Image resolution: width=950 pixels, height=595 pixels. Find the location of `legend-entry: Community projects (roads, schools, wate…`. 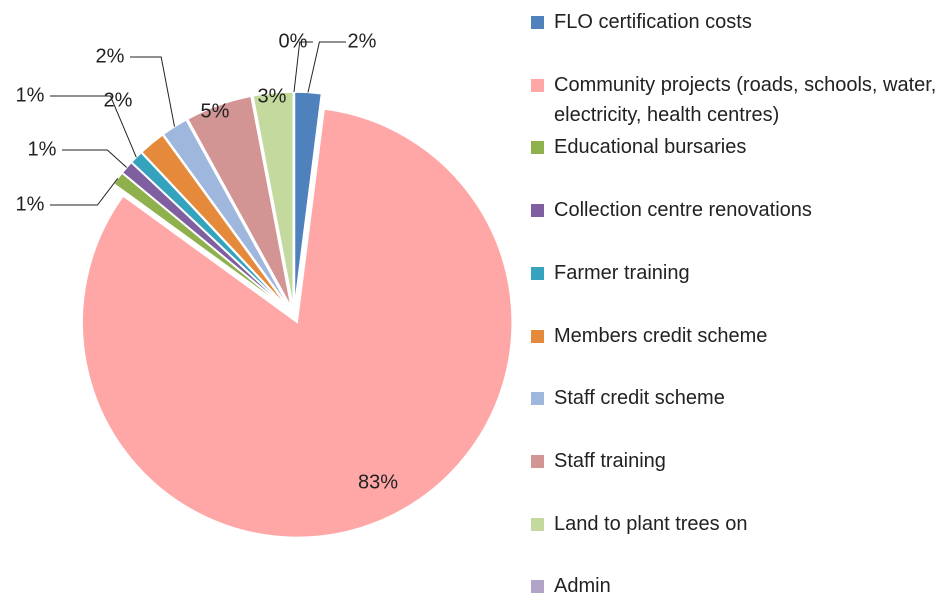

legend-entry: Community projects (roads, schools, wate… is located at coordinates (740, 100).